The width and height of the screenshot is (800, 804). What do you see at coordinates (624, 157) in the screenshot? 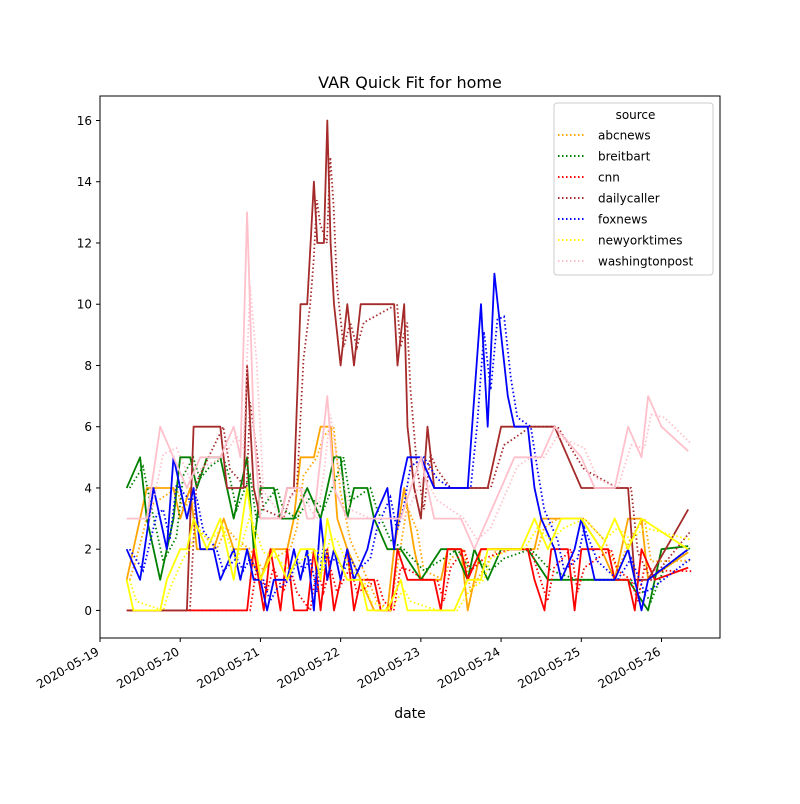
I see `legend-label-breitbart: breitbart` at bounding box center [624, 157].